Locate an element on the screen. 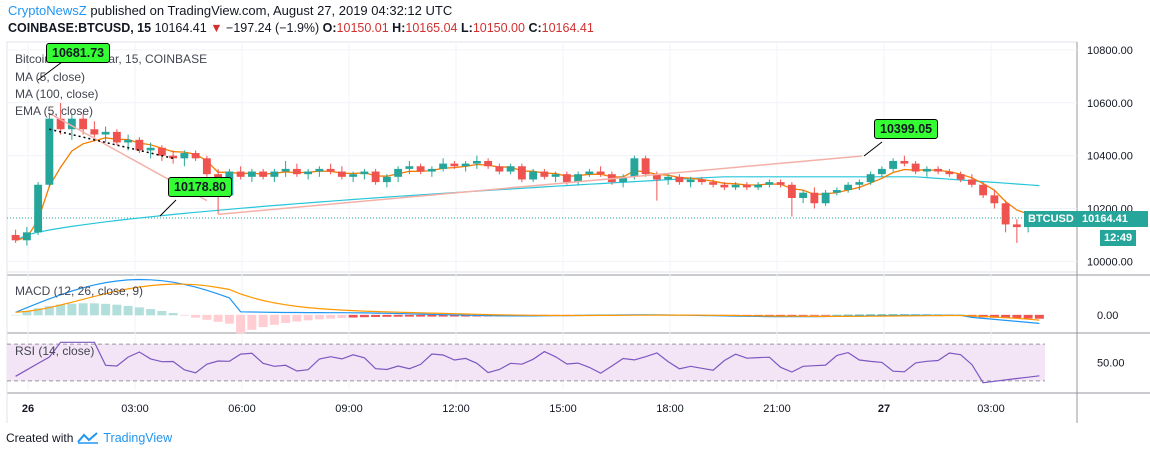 The image size is (1150, 456). rsi-tick-label: 50.00 is located at coordinates (1111, 364).